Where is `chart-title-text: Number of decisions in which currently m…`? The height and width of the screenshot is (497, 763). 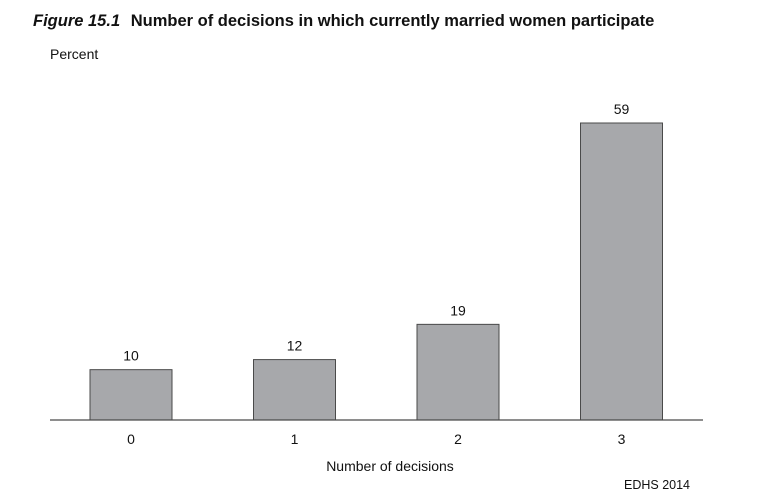 chart-title-text: Number of decisions in which currently m… is located at coordinates (392, 21).